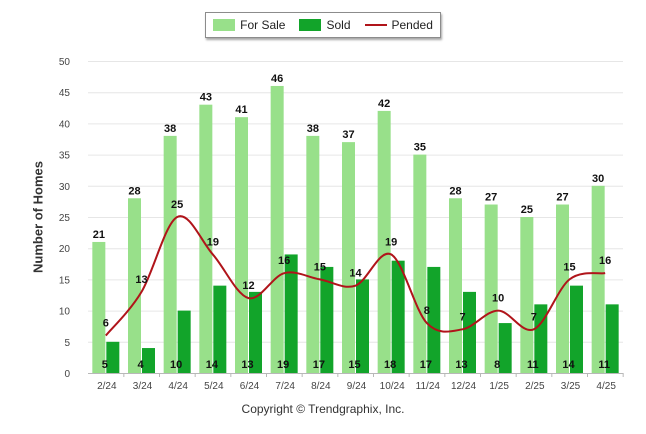 Image resolution: width=646 pixels, height=434 pixels. What do you see at coordinates (214, 386) in the screenshot?
I see `x-tick-label: 5/24` at bounding box center [214, 386].